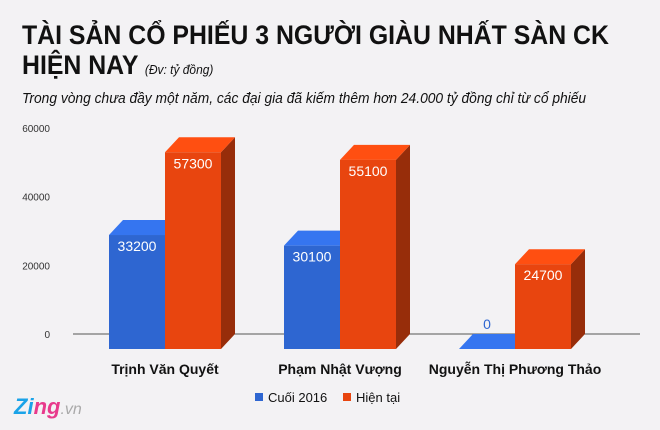 This screenshot has width=660, height=430. I want to click on data-label: 30100, so click(312, 257).